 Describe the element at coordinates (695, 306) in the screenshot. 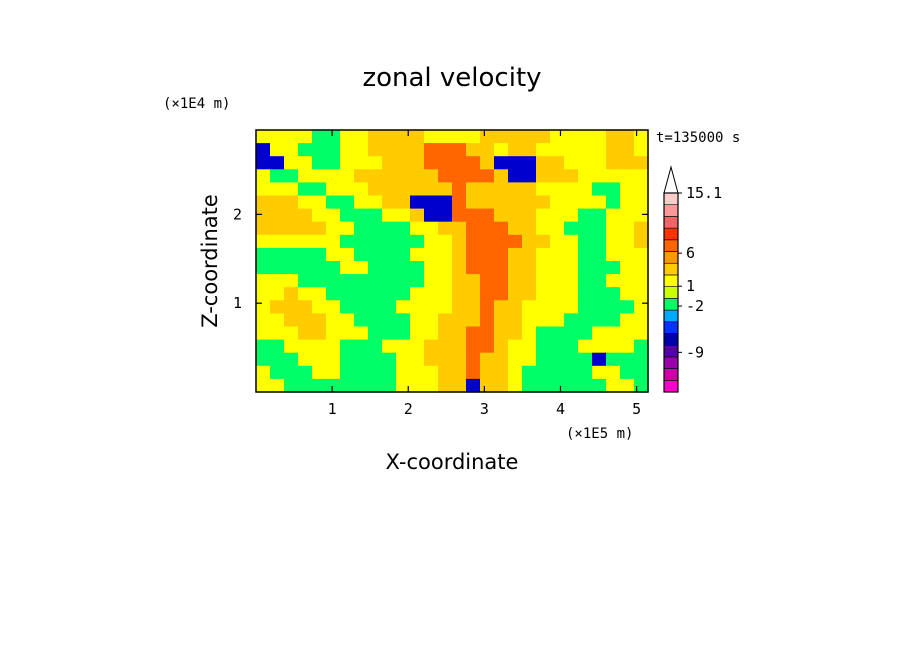

I see `colorbar-label: -2` at that location.